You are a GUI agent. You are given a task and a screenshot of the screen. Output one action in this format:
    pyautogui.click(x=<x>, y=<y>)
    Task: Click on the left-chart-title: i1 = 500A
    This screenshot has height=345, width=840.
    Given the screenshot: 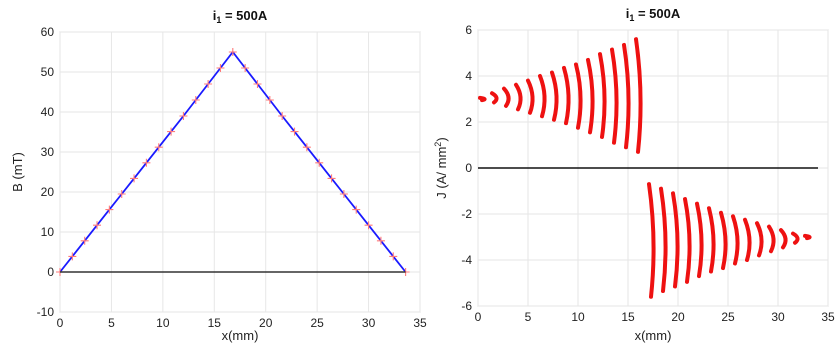 What is the action you would take?
    pyautogui.click(x=240, y=16)
    